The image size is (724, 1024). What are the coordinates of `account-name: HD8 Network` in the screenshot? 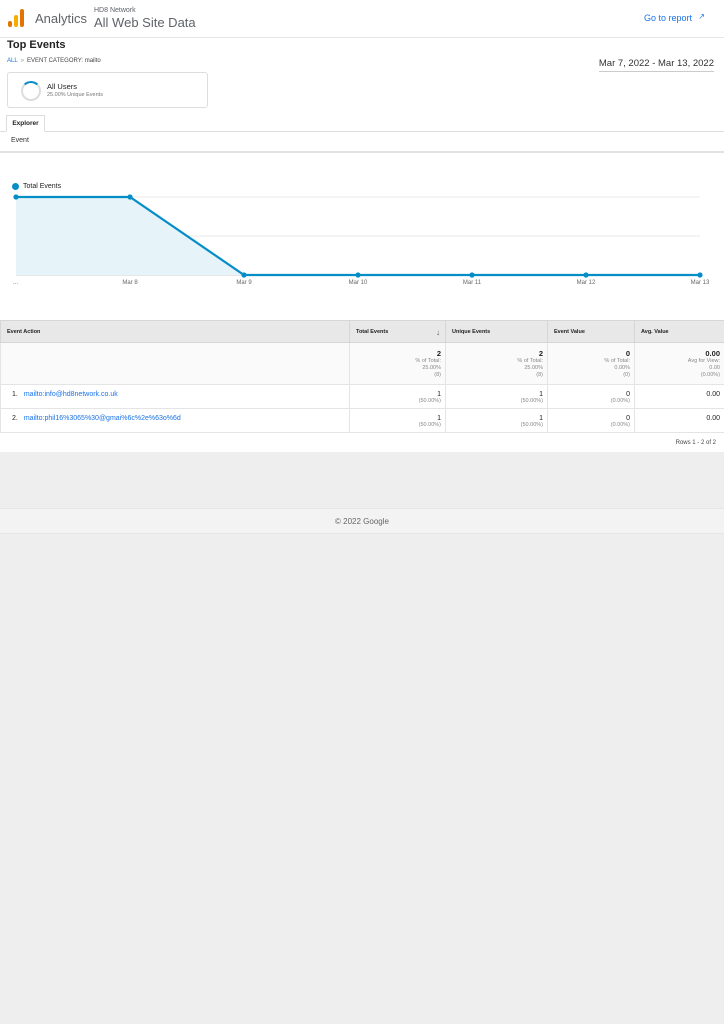 It's located at (115, 10).